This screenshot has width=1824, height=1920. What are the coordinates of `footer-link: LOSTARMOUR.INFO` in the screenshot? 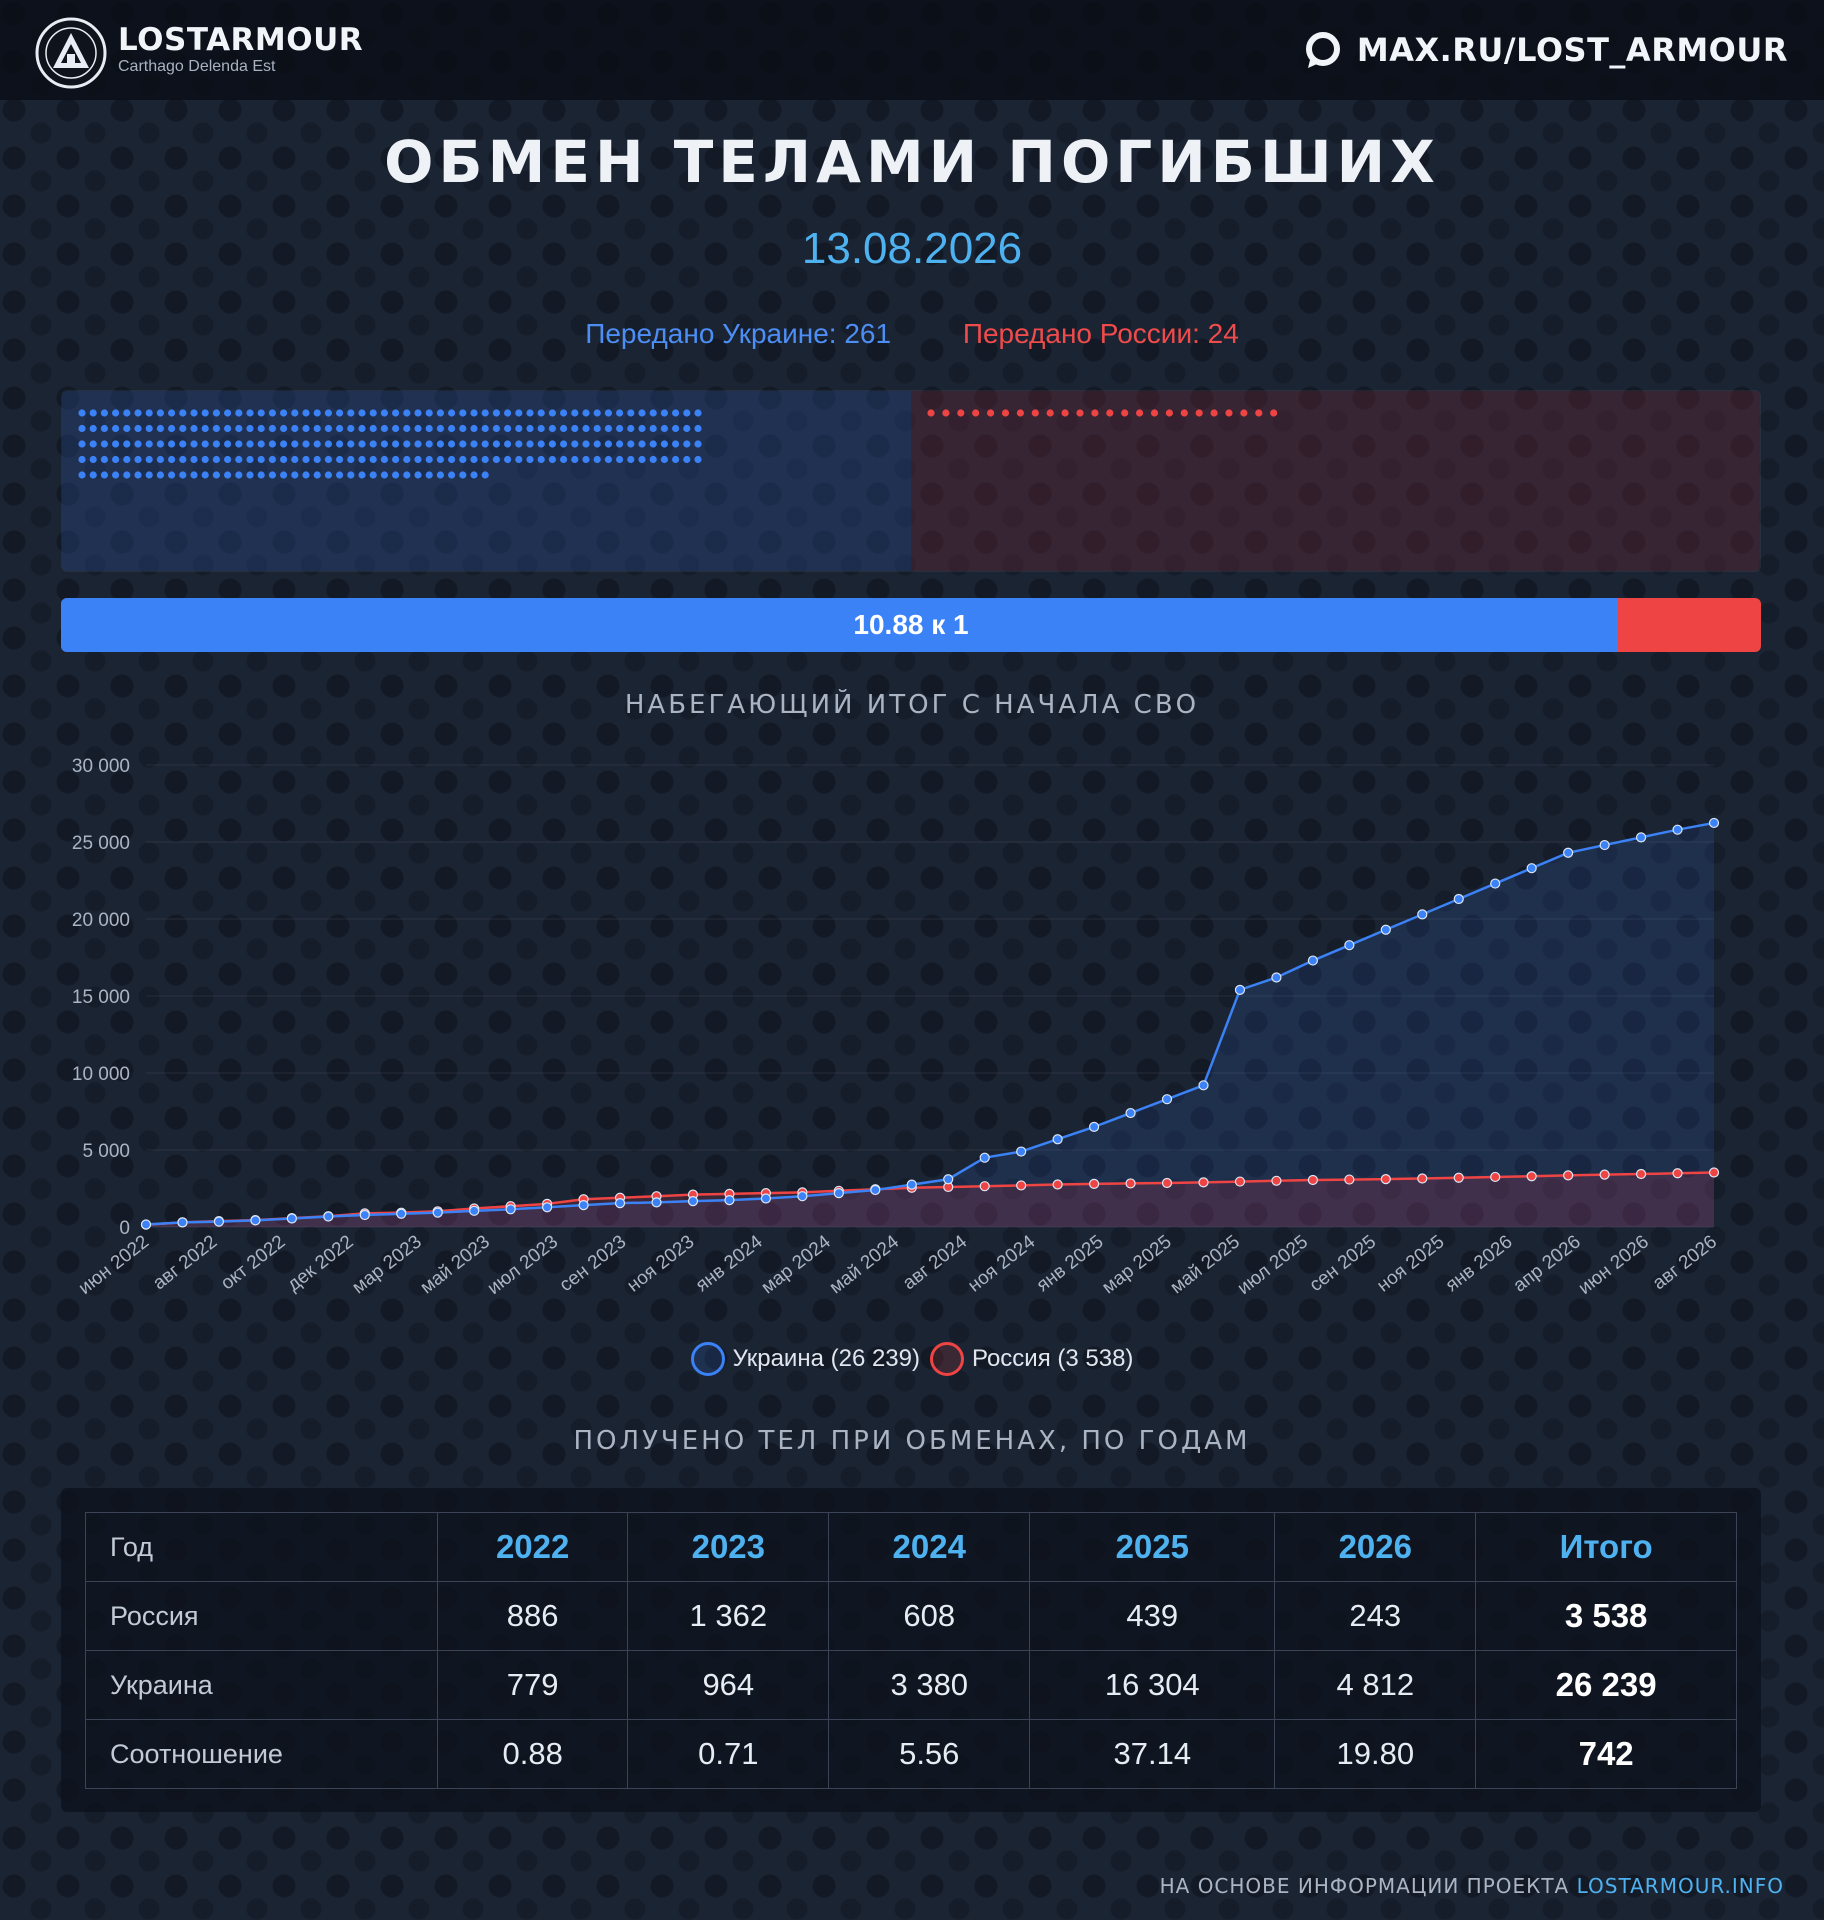 It's located at (1680, 1886).